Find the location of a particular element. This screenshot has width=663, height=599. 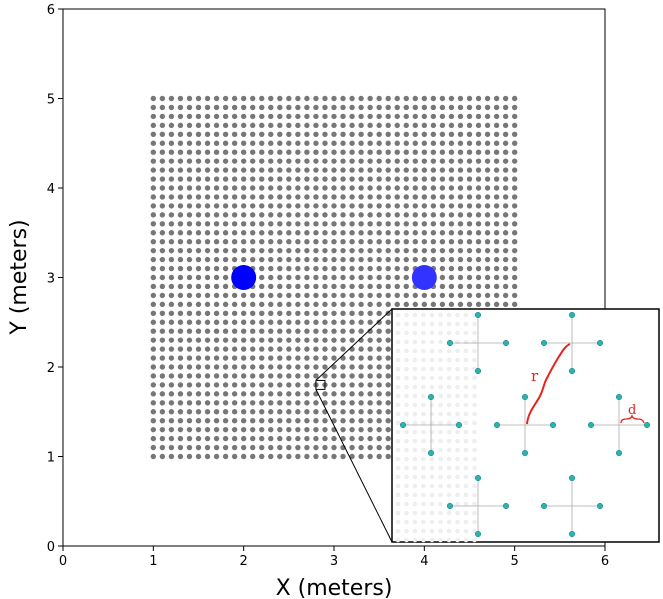

inset-node is located at coordinates (431, 397).